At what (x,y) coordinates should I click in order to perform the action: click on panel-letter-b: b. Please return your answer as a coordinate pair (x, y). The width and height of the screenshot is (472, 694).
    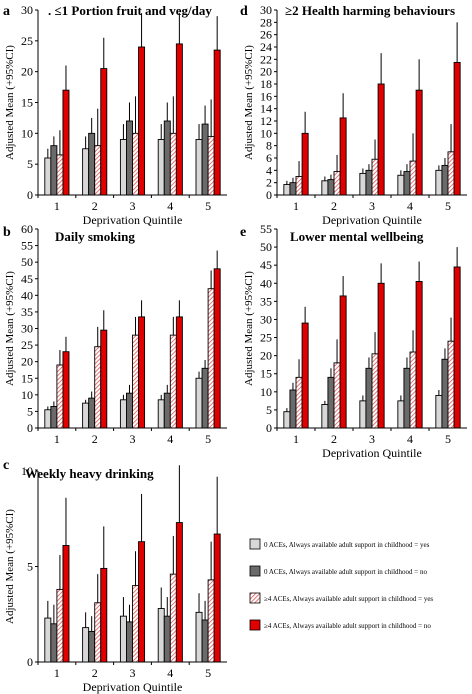
    Looking at the image, I should click on (7, 232).